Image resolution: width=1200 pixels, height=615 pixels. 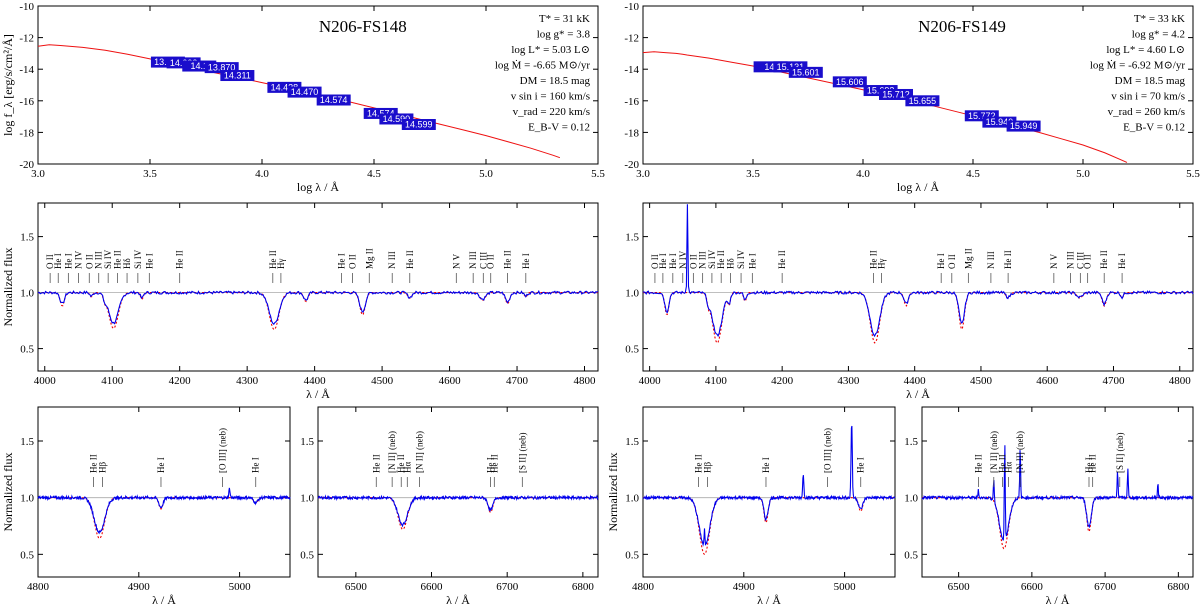 What do you see at coordinates (915, 381) in the screenshot?
I see `x-tick-label: 4400` at bounding box center [915, 381].